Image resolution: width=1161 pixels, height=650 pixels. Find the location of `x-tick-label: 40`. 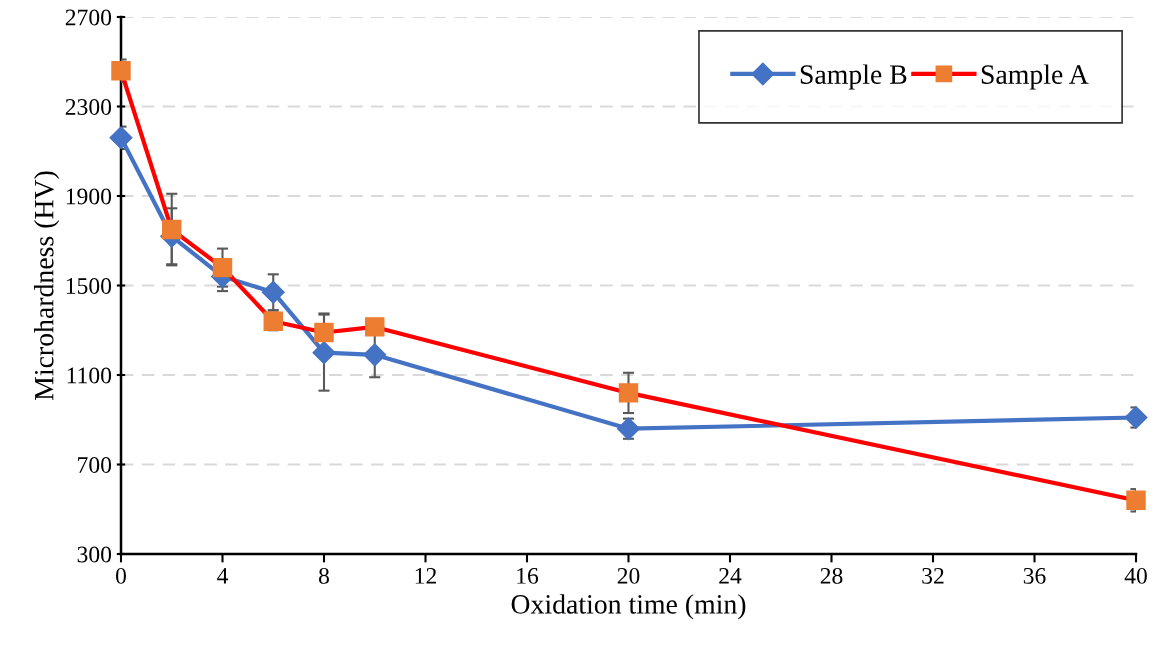

x-tick-label: 40 is located at coordinates (1135, 575).